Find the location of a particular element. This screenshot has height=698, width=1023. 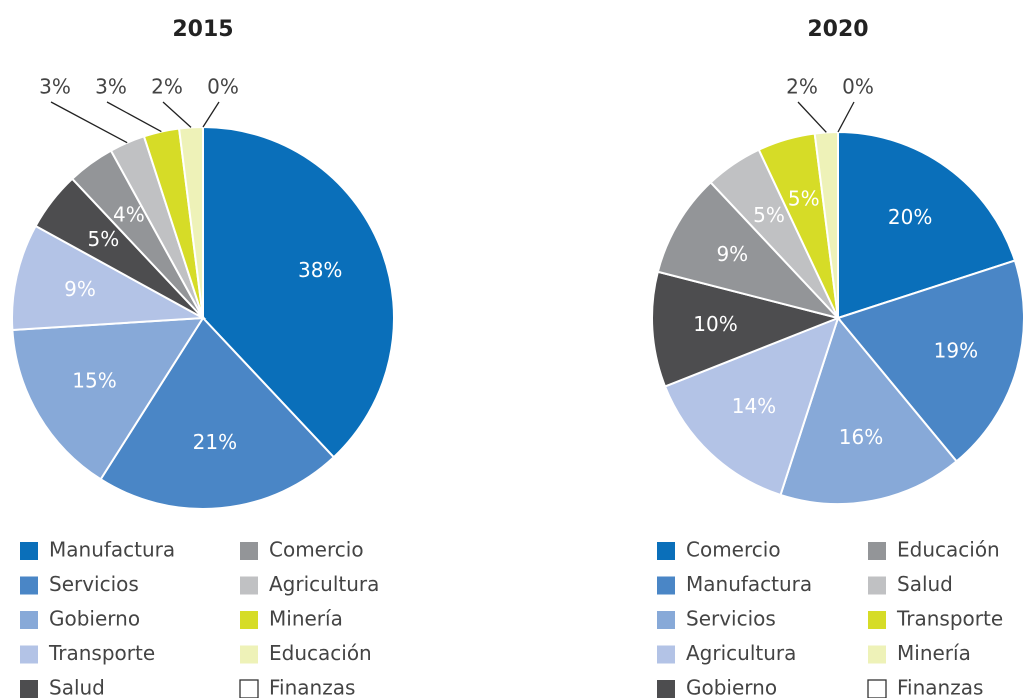

slice-label: 16% is located at coordinates (861, 437).